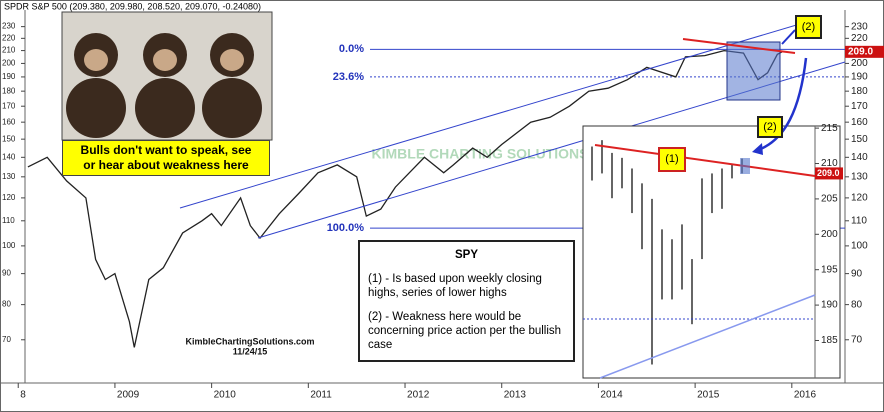  I want to click on inset-y-tick-label: 195, so click(829, 269).